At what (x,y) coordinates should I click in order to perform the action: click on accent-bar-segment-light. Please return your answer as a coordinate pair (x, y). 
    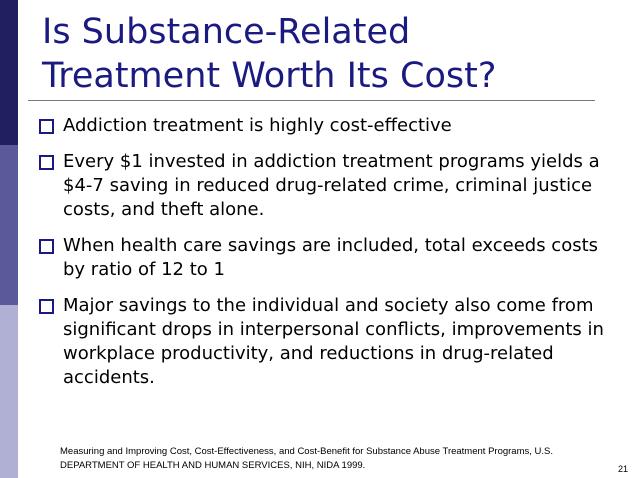
    Looking at the image, I should click on (9, 391).